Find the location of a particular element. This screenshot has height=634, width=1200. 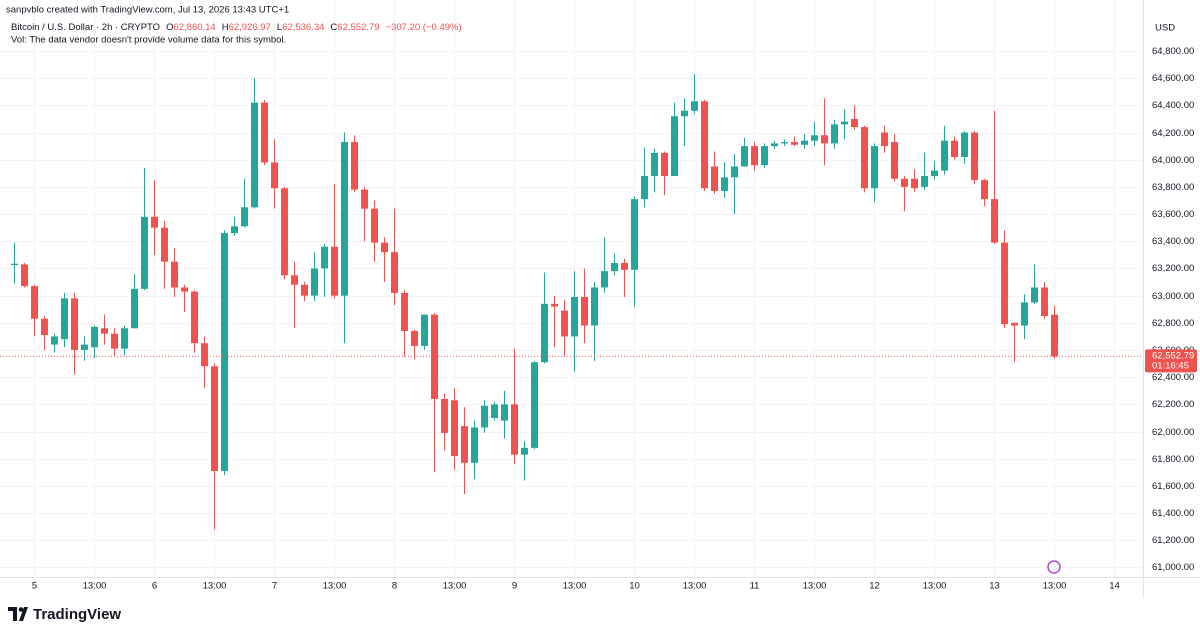

ohlc-value: 62,860.14 is located at coordinates (194, 27).